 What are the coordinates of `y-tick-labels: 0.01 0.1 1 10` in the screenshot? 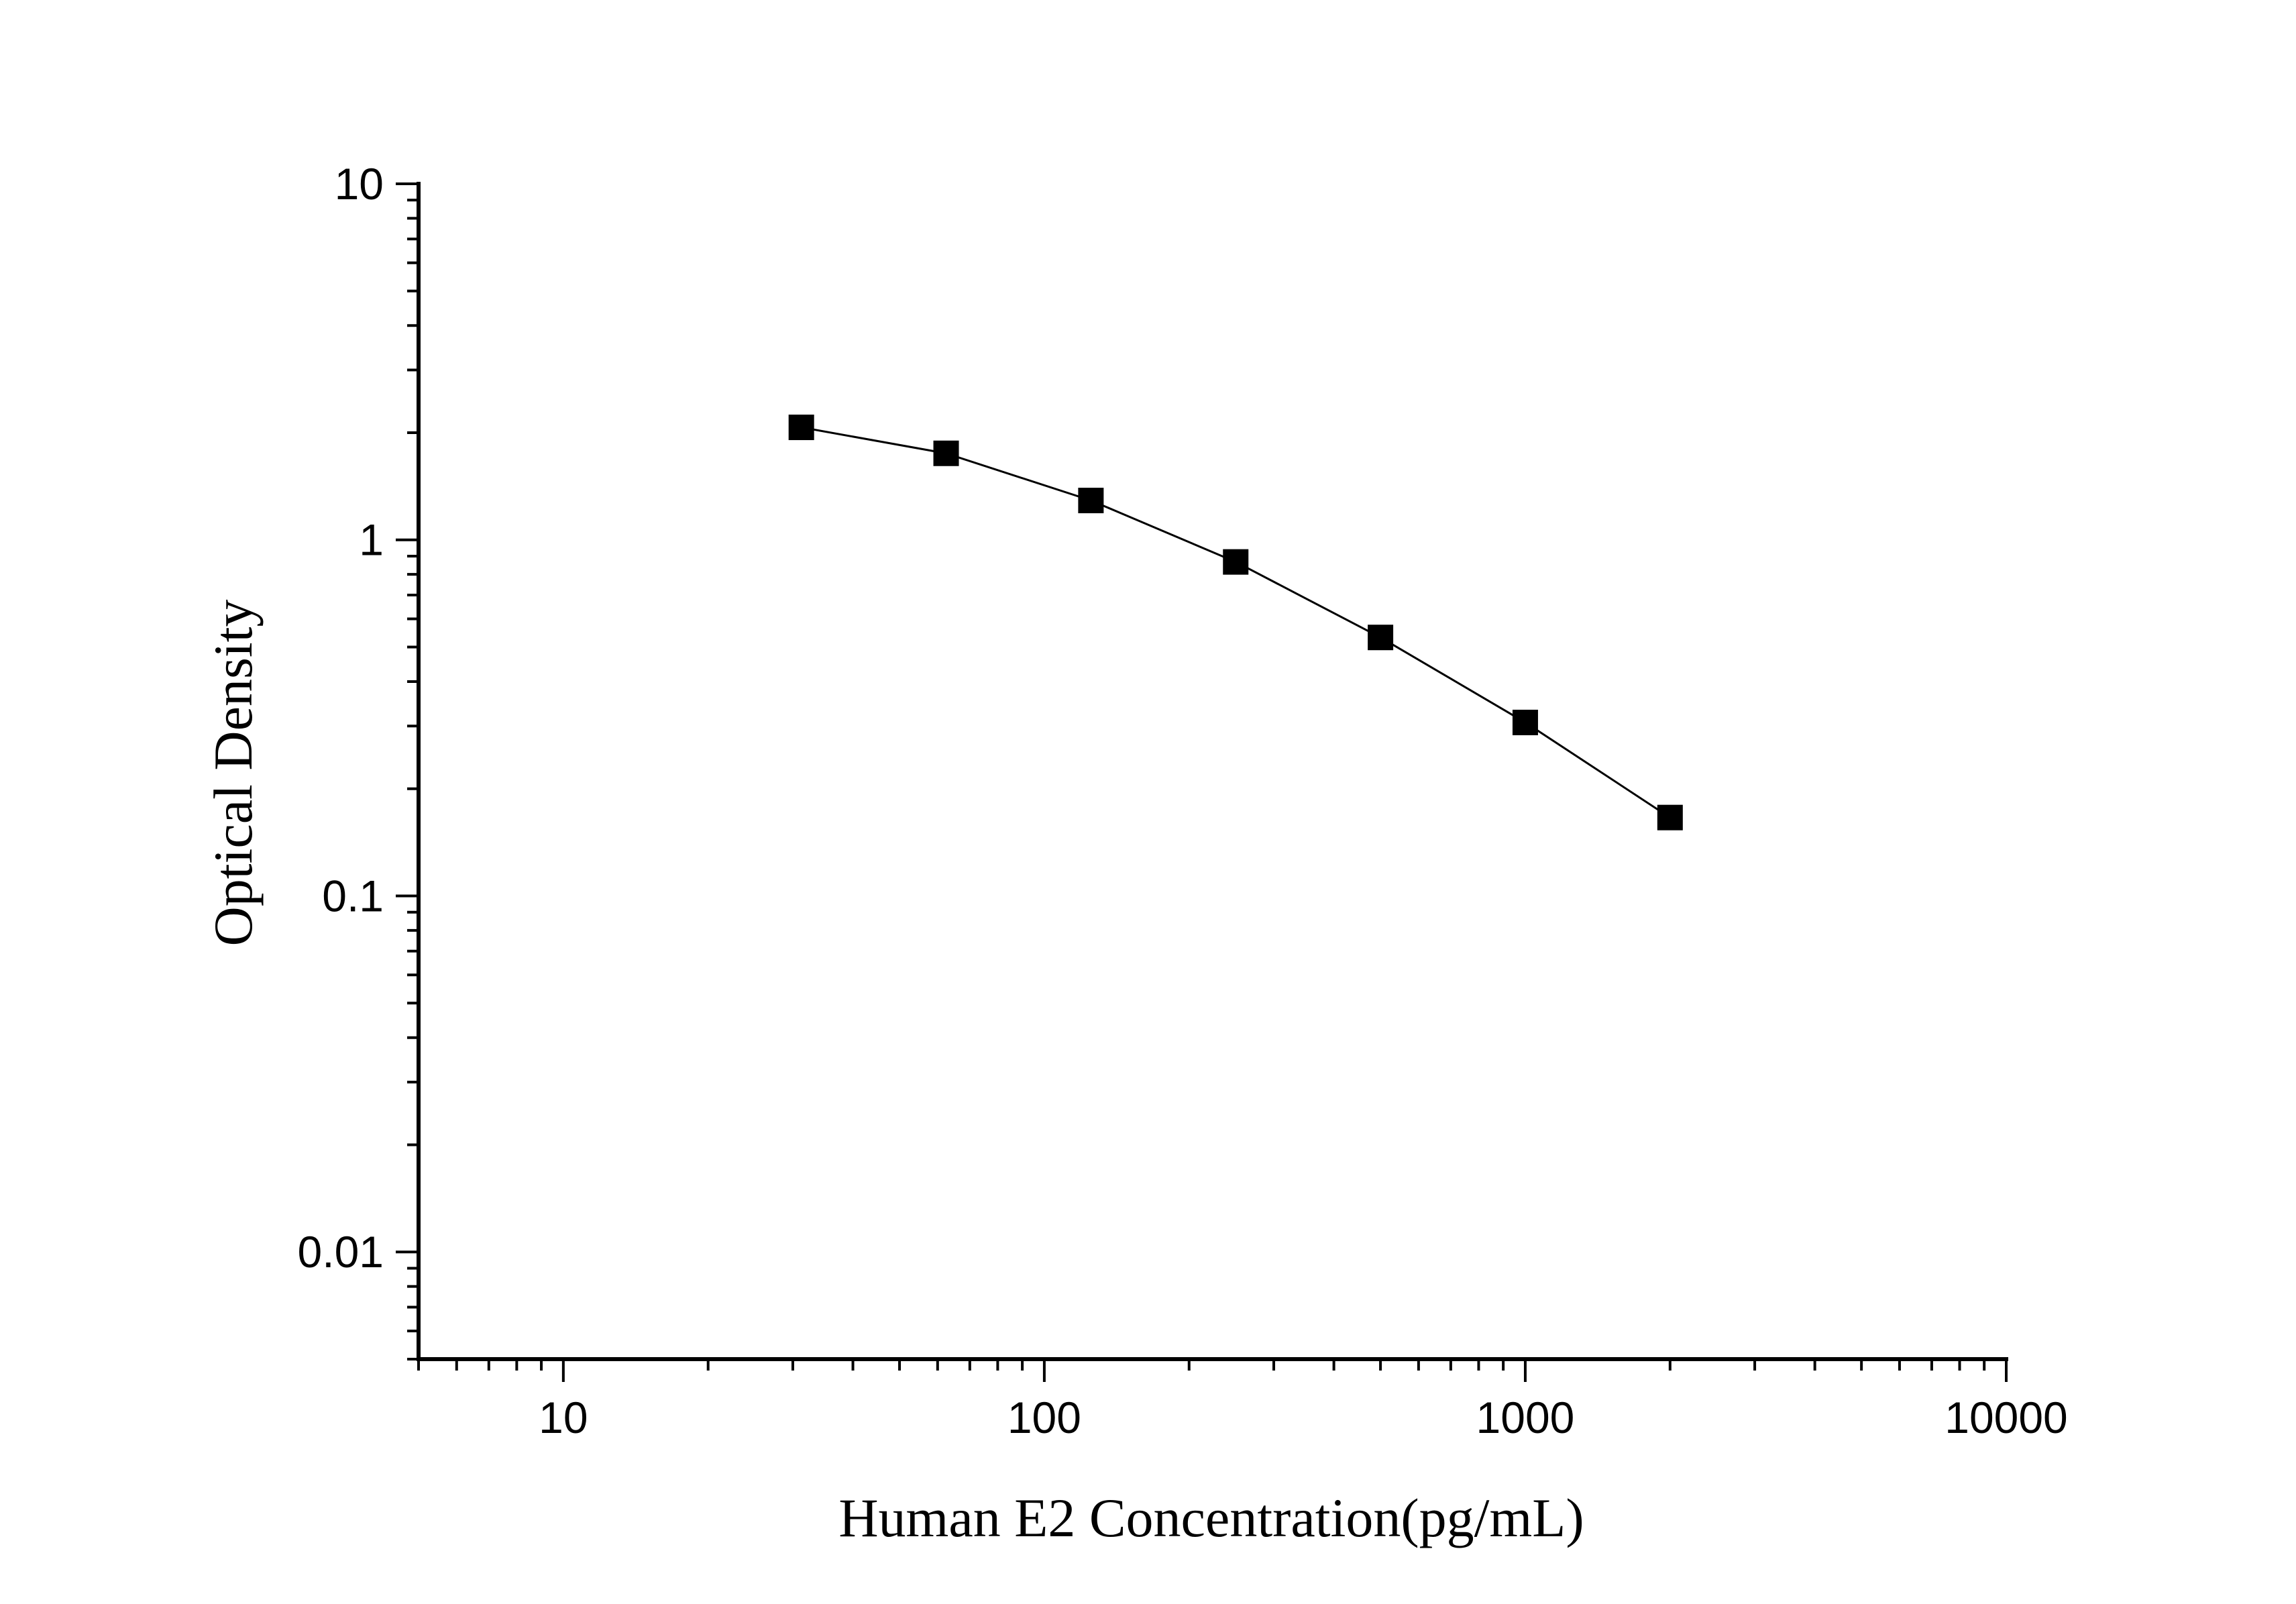 It's located at (341, 718).